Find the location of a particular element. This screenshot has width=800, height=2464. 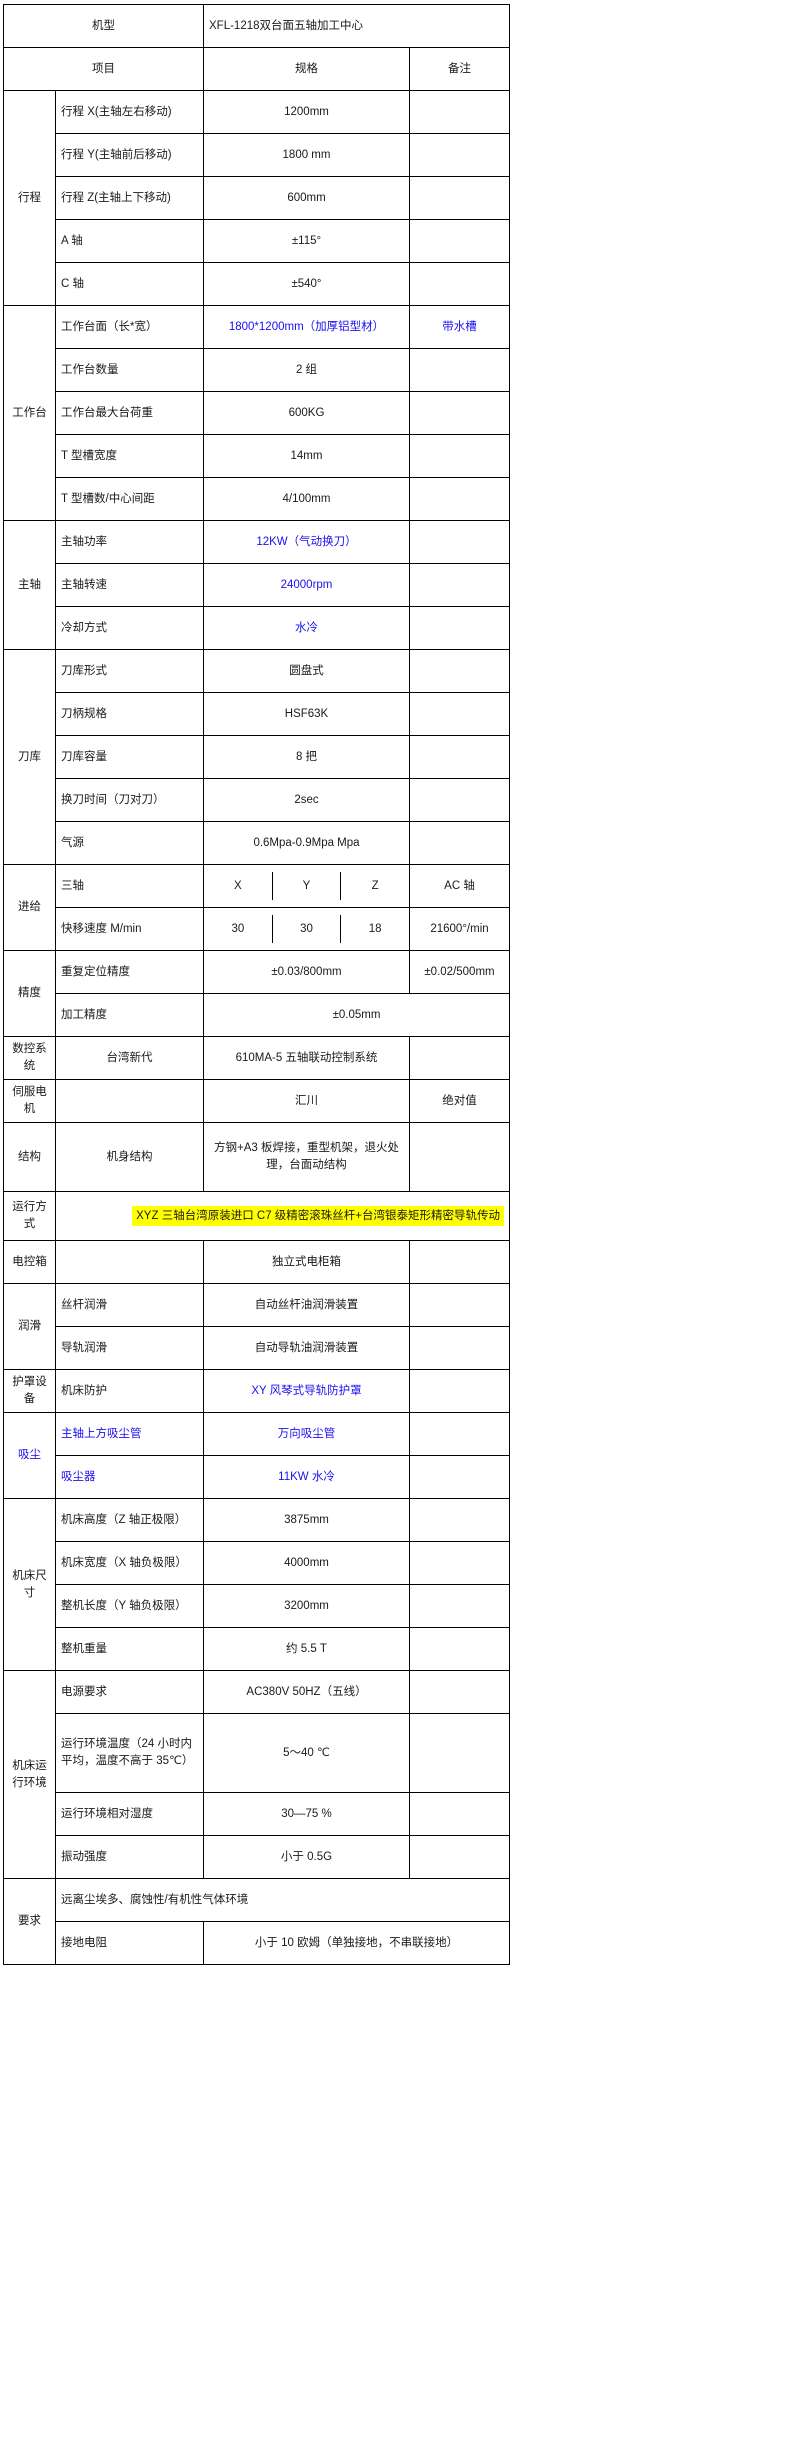

group-label-operation: 运行方式 is located at coordinates (29, 1216).